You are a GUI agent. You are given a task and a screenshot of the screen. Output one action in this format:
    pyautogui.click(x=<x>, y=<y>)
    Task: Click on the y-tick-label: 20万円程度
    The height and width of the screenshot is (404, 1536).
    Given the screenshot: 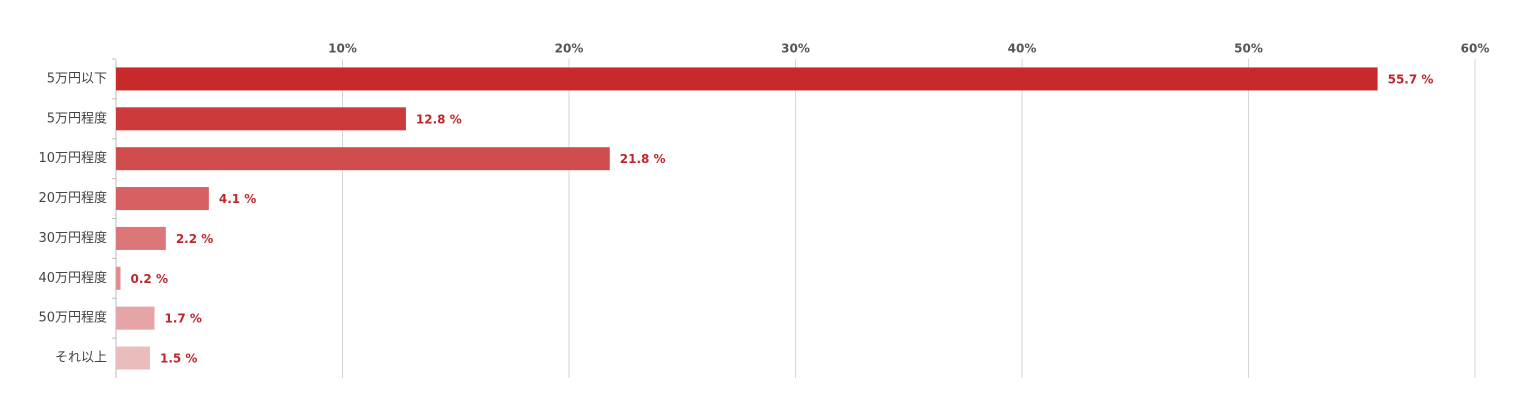 What is the action you would take?
    pyautogui.click(x=72, y=198)
    